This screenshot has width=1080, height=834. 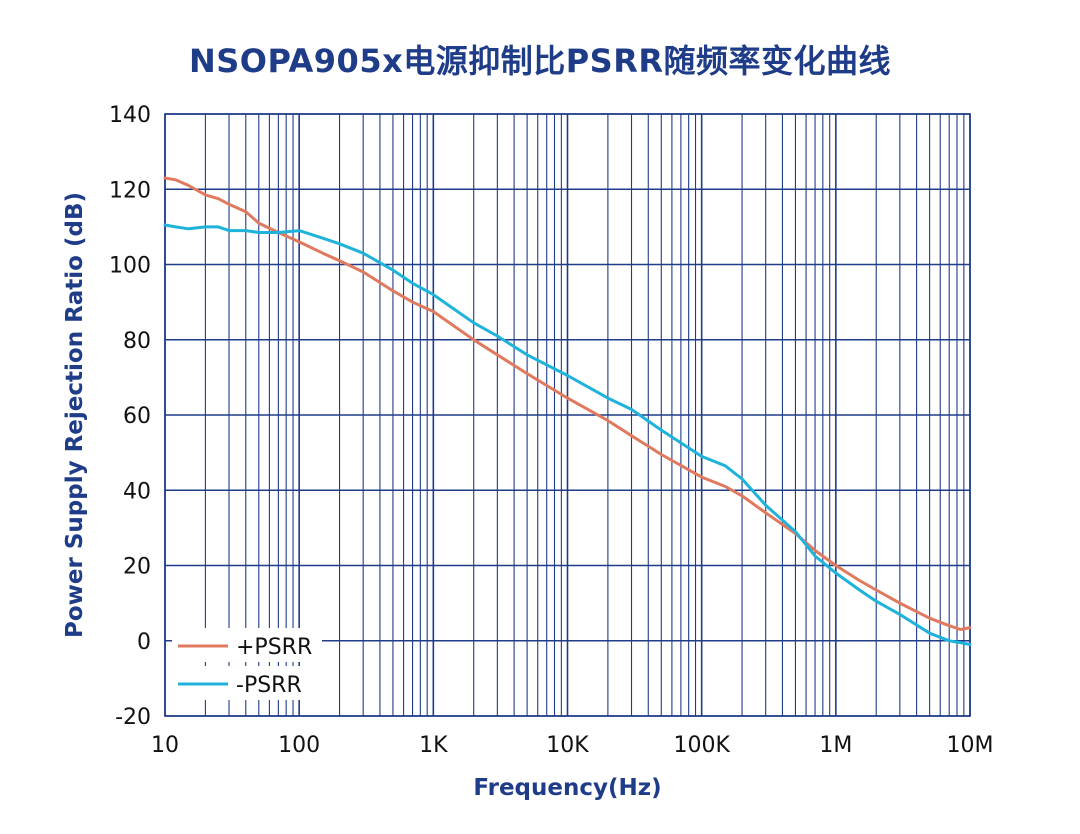 What do you see at coordinates (137, 341) in the screenshot?
I see `y-tick-label: 80` at bounding box center [137, 341].